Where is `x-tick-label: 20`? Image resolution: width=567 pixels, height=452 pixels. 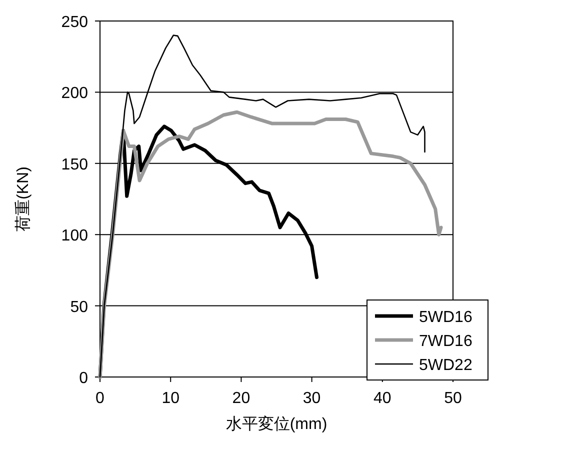
x-tick-label: 20 is located at coordinates (241, 398).